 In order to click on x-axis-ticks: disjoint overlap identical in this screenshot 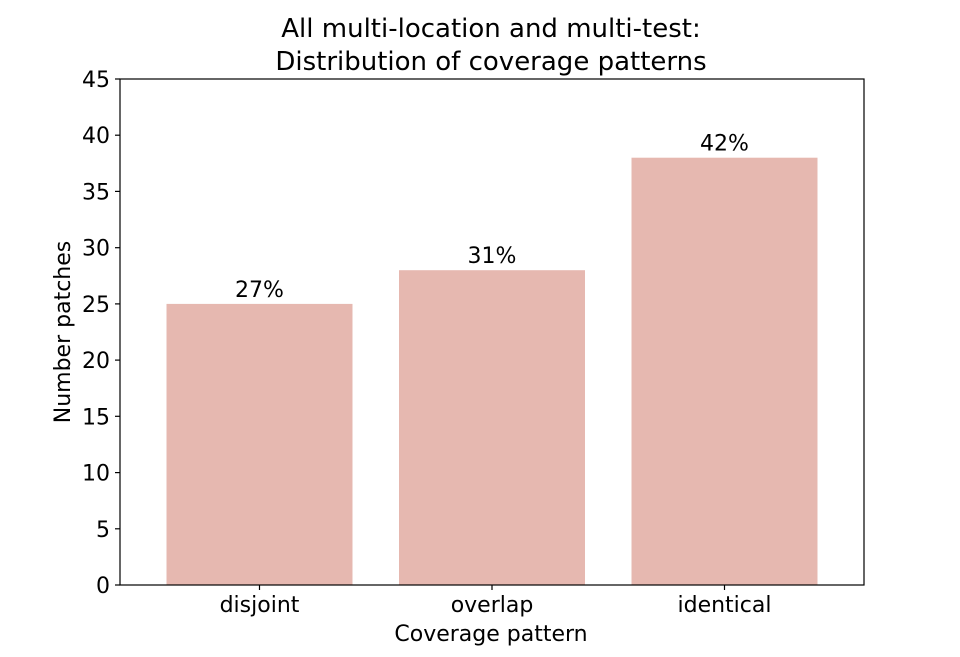, I will do `click(496, 601)`.